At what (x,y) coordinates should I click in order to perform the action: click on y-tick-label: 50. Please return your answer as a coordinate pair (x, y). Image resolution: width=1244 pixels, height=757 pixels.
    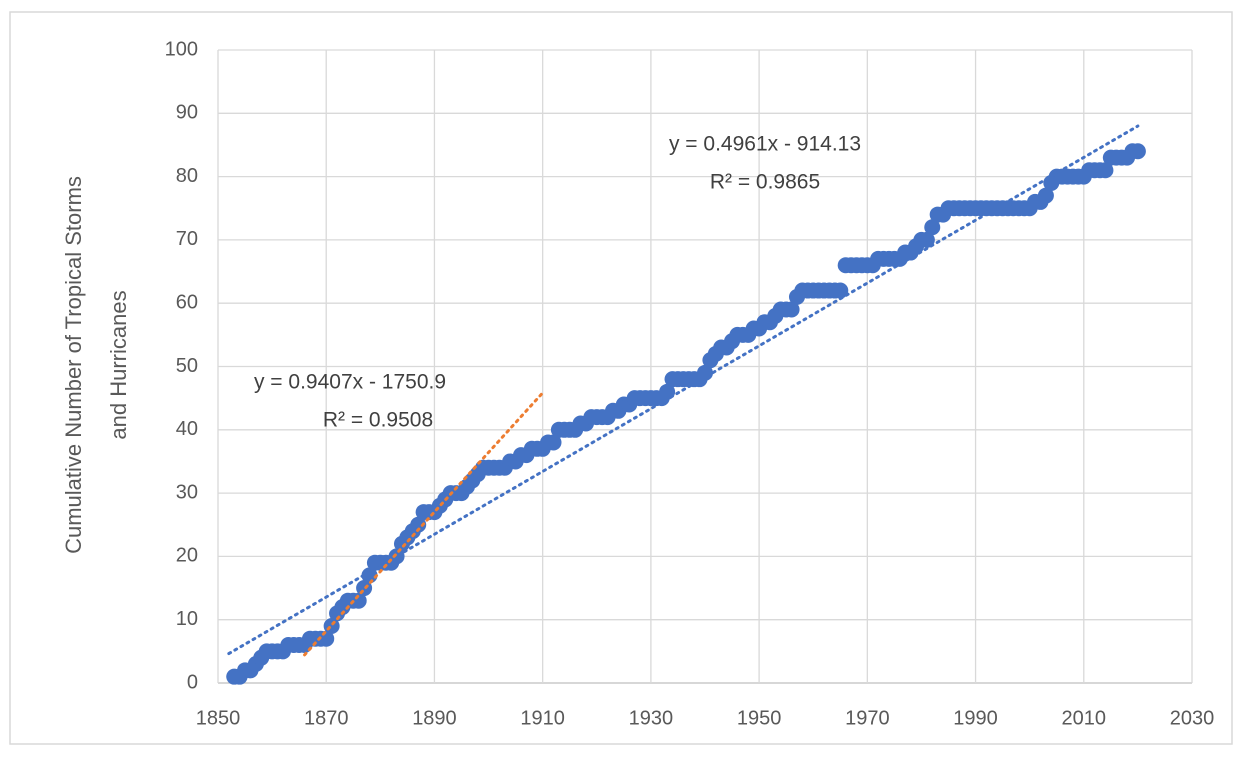
    Looking at the image, I should click on (187, 366).